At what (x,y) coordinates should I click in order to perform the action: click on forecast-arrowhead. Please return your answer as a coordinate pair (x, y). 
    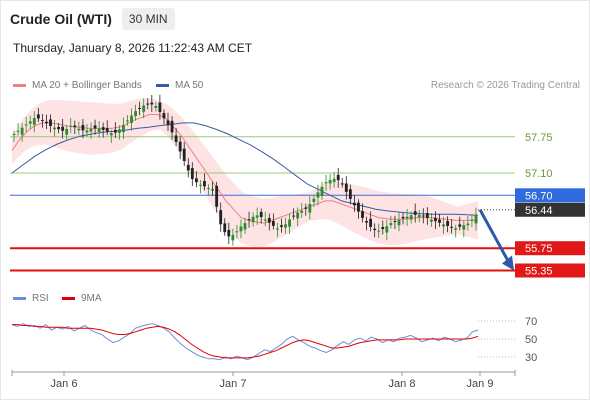
    Looking at the image, I should click on (508, 263).